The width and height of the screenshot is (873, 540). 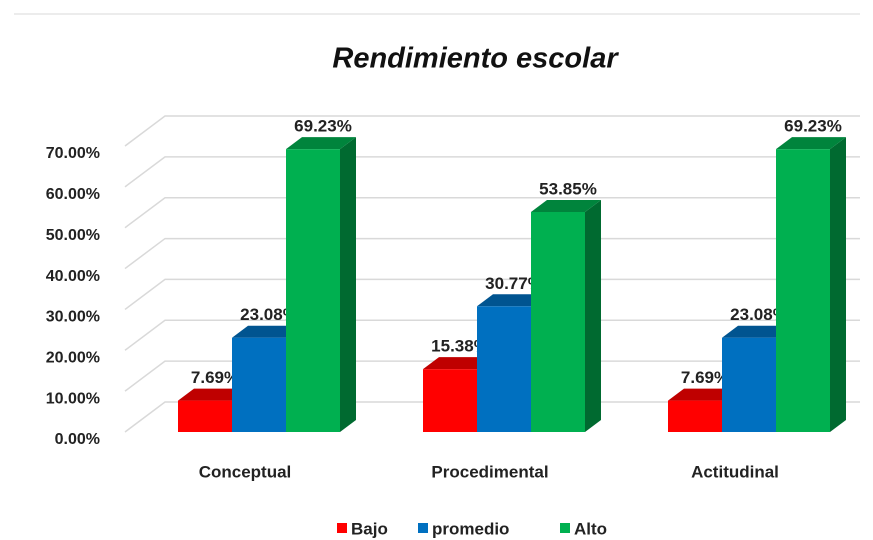 I want to click on value-label: 15.38%, so click(x=460, y=346).